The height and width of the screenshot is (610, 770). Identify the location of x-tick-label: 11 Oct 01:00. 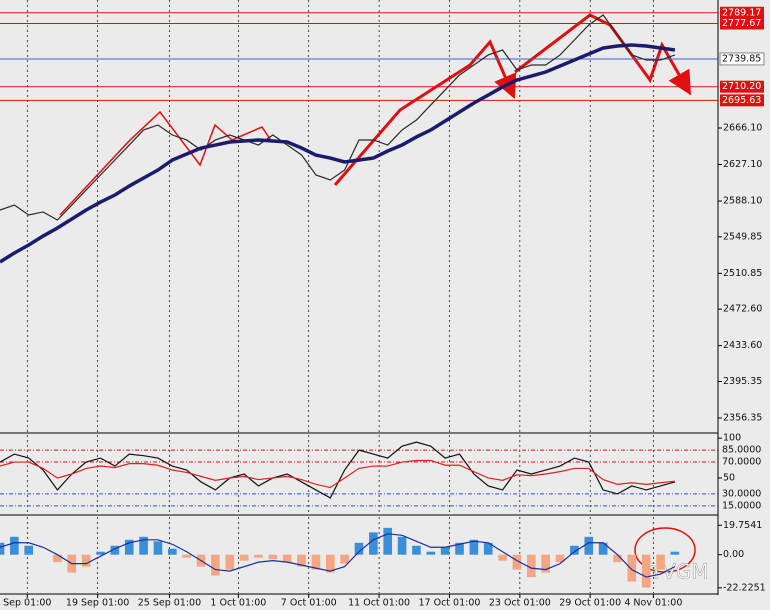
(379, 603).